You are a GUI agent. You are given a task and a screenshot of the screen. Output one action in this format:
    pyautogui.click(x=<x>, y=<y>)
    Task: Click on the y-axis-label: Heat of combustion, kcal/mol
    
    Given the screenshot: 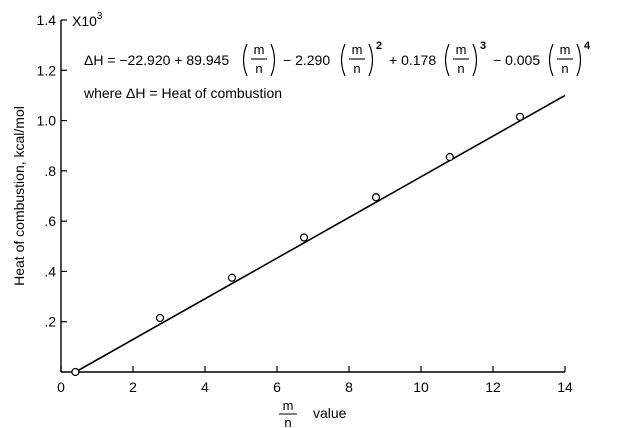 What is the action you would take?
    pyautogui.click(x=19, y=196)
    